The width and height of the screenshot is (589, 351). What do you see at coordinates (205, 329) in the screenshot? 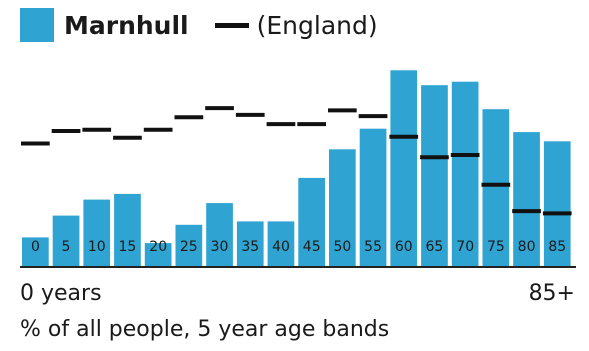
I see `chart-caption: % of all people, 5 year age bands` at bounding box center [205, 329].